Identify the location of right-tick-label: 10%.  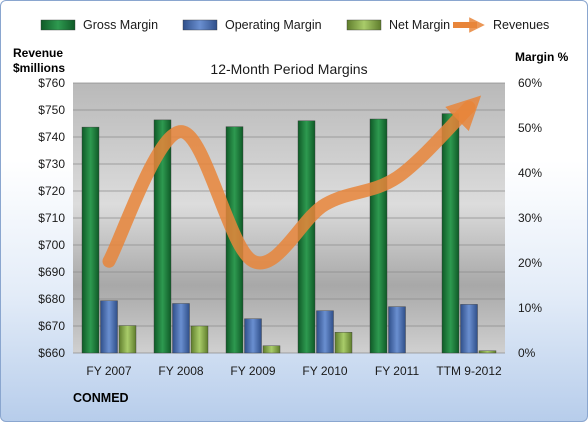
(530, 308).